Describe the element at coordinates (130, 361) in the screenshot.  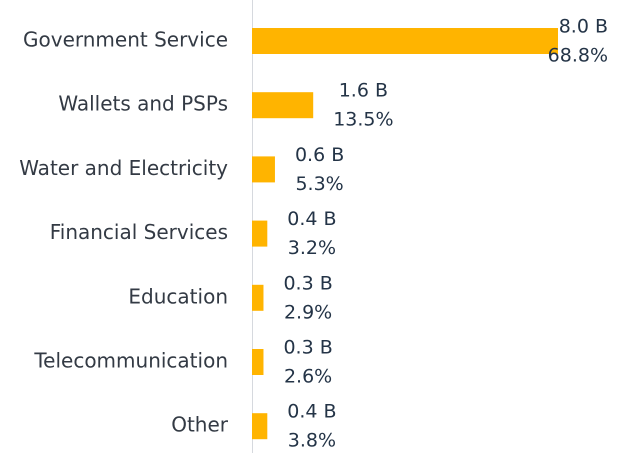
I see `category-label: Telecommunication` at that location.